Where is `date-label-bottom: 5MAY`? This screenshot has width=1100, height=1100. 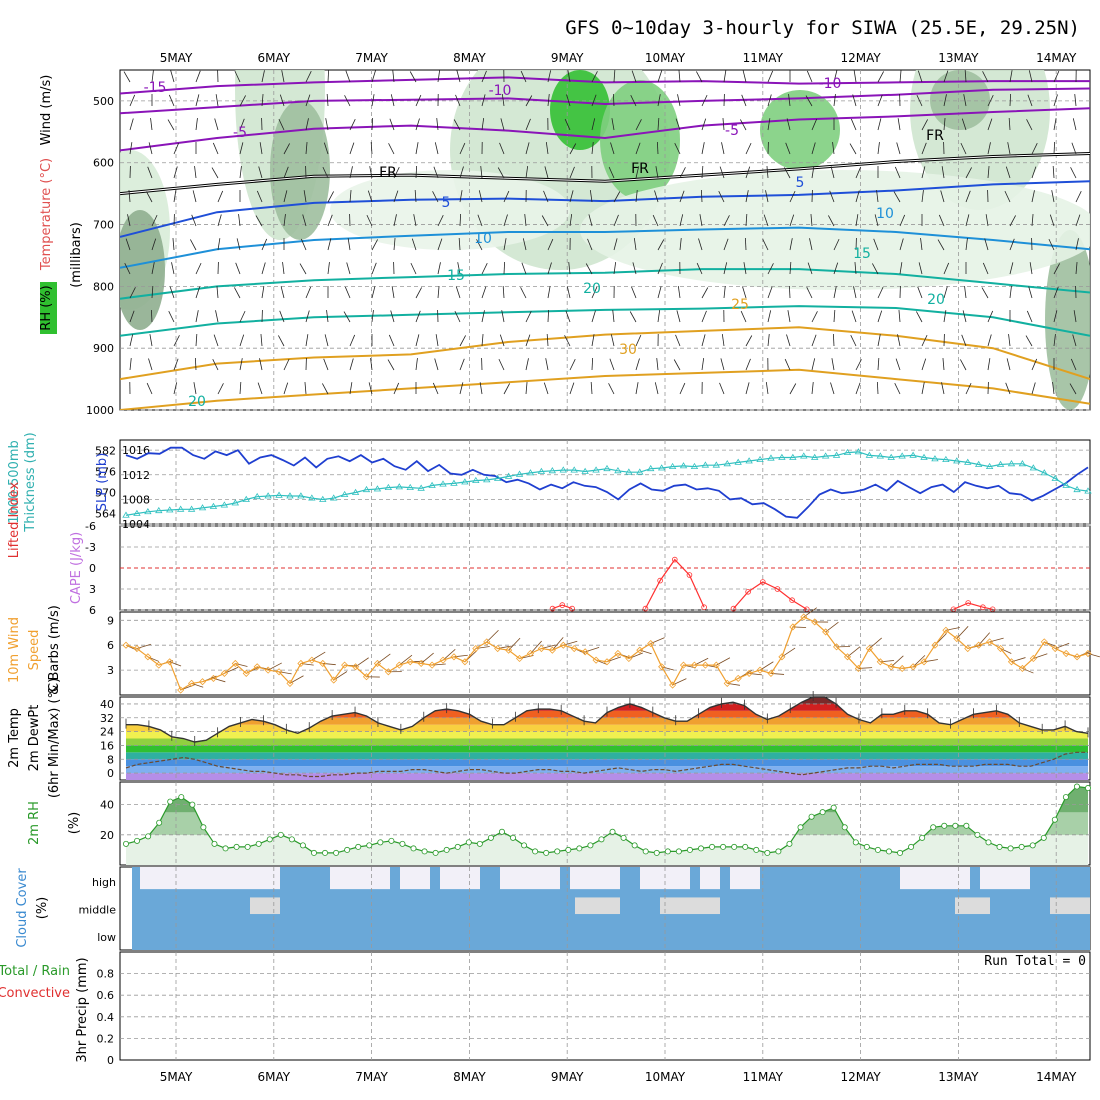
date-label-bottom: 5MAY is located at coordinates (176, 1077).